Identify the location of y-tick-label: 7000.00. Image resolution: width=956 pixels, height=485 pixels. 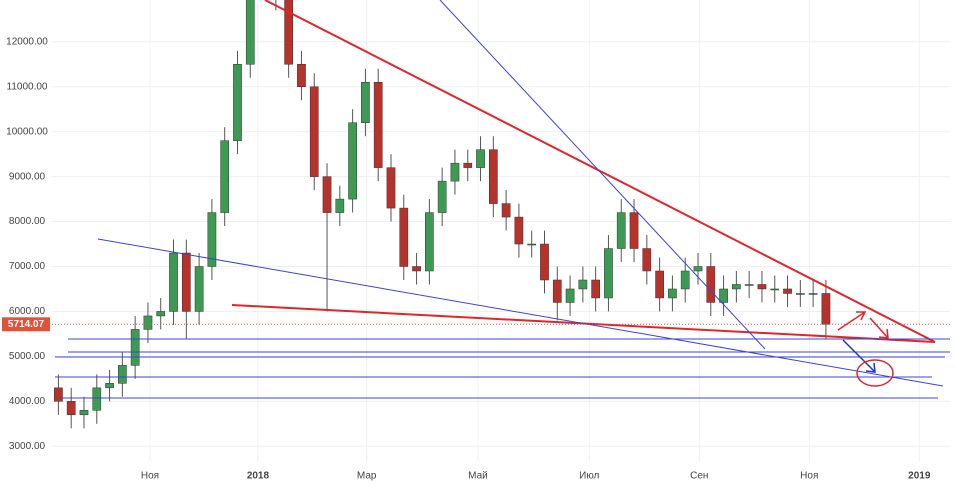
(27, 266).